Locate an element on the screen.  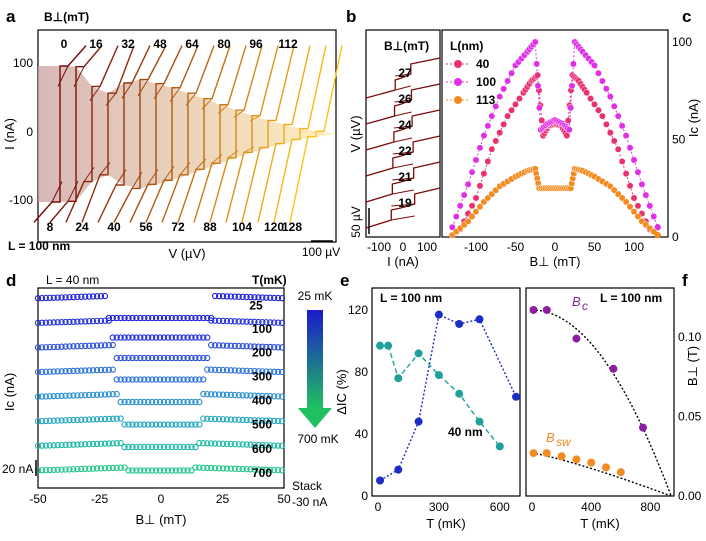
panel-b-x-ticks: -100 0 100 is located at coordinates (402, 247).